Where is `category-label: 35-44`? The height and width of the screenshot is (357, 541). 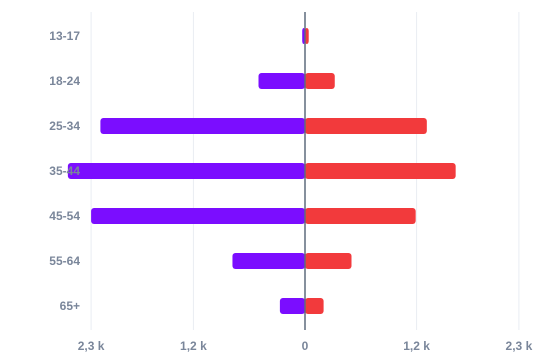
category-label: 35-44 is located at coordinates (64, 171).